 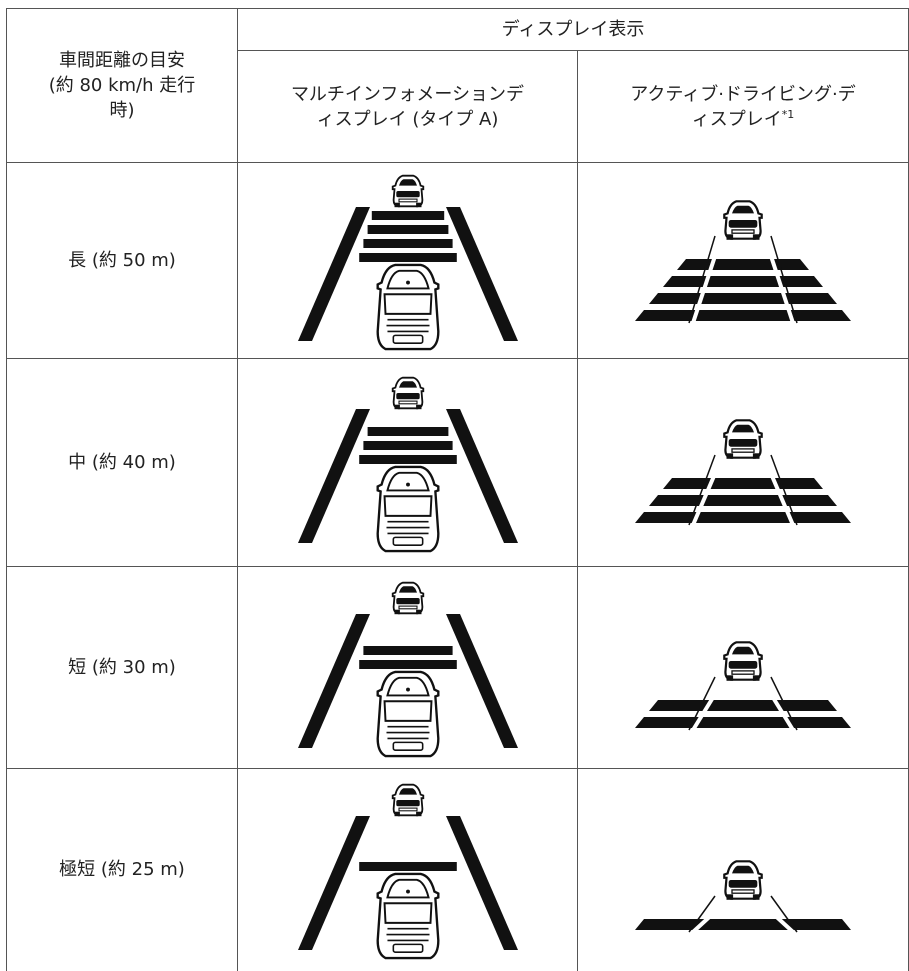 What do you see at coordinates (122, 869) in the screenshot?
I see `row-label: 極短 (約 25 m)` at bounding box center [122, 869].